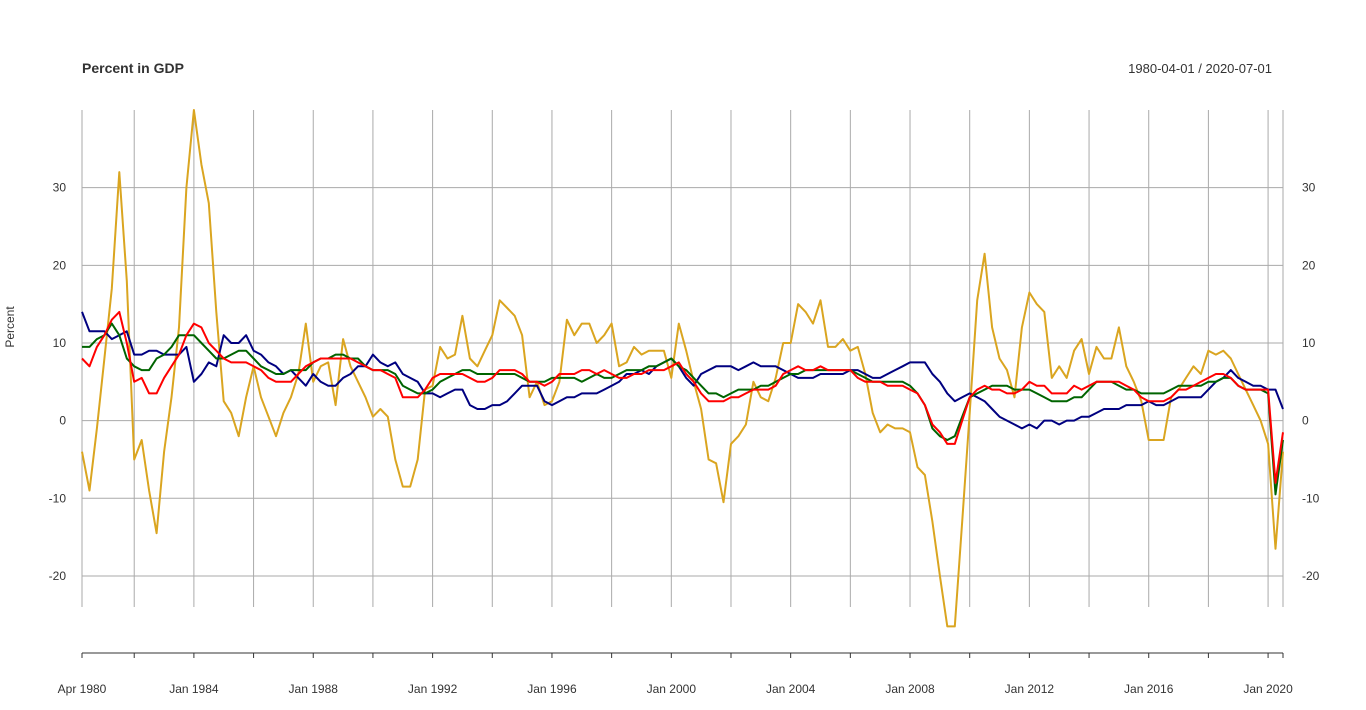 The width and height of the screenshot is (1366, 710). What do you see at coordinates (82, 689) in the screenshot?
I see `x-tick-label: Apr 1980` at bounding box center [82, 689].